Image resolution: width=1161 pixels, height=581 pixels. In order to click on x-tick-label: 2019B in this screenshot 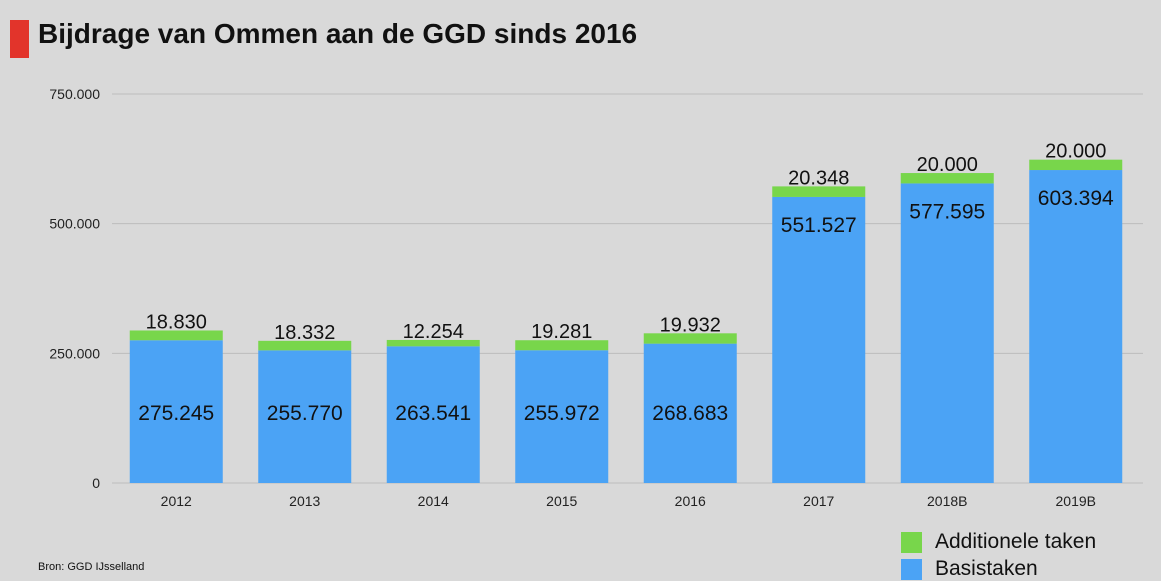, I will do `click(1076, 501)`.